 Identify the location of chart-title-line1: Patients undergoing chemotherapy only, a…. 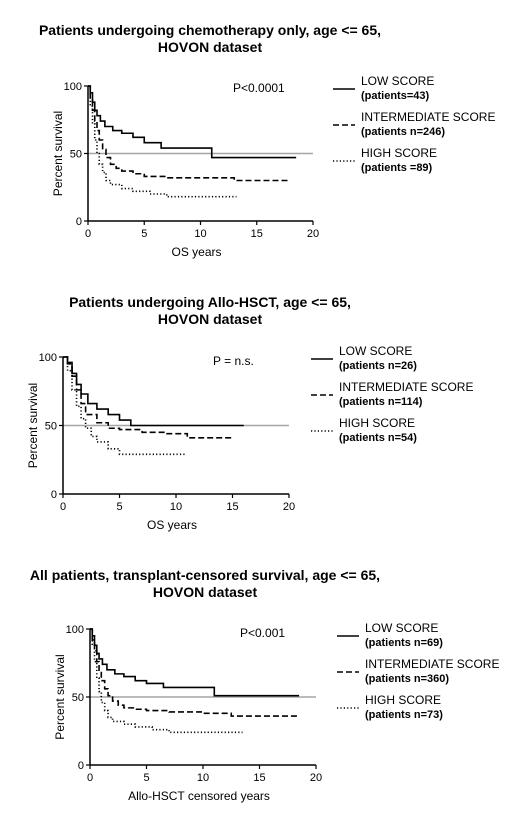
(210, 30).